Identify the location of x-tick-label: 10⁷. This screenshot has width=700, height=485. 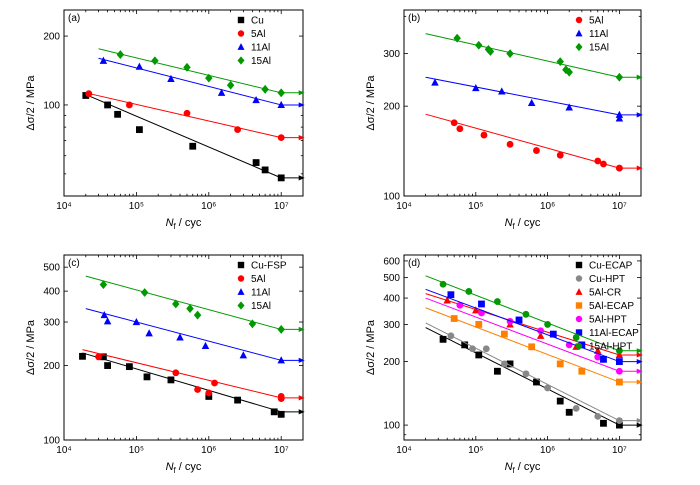
(281, 206).